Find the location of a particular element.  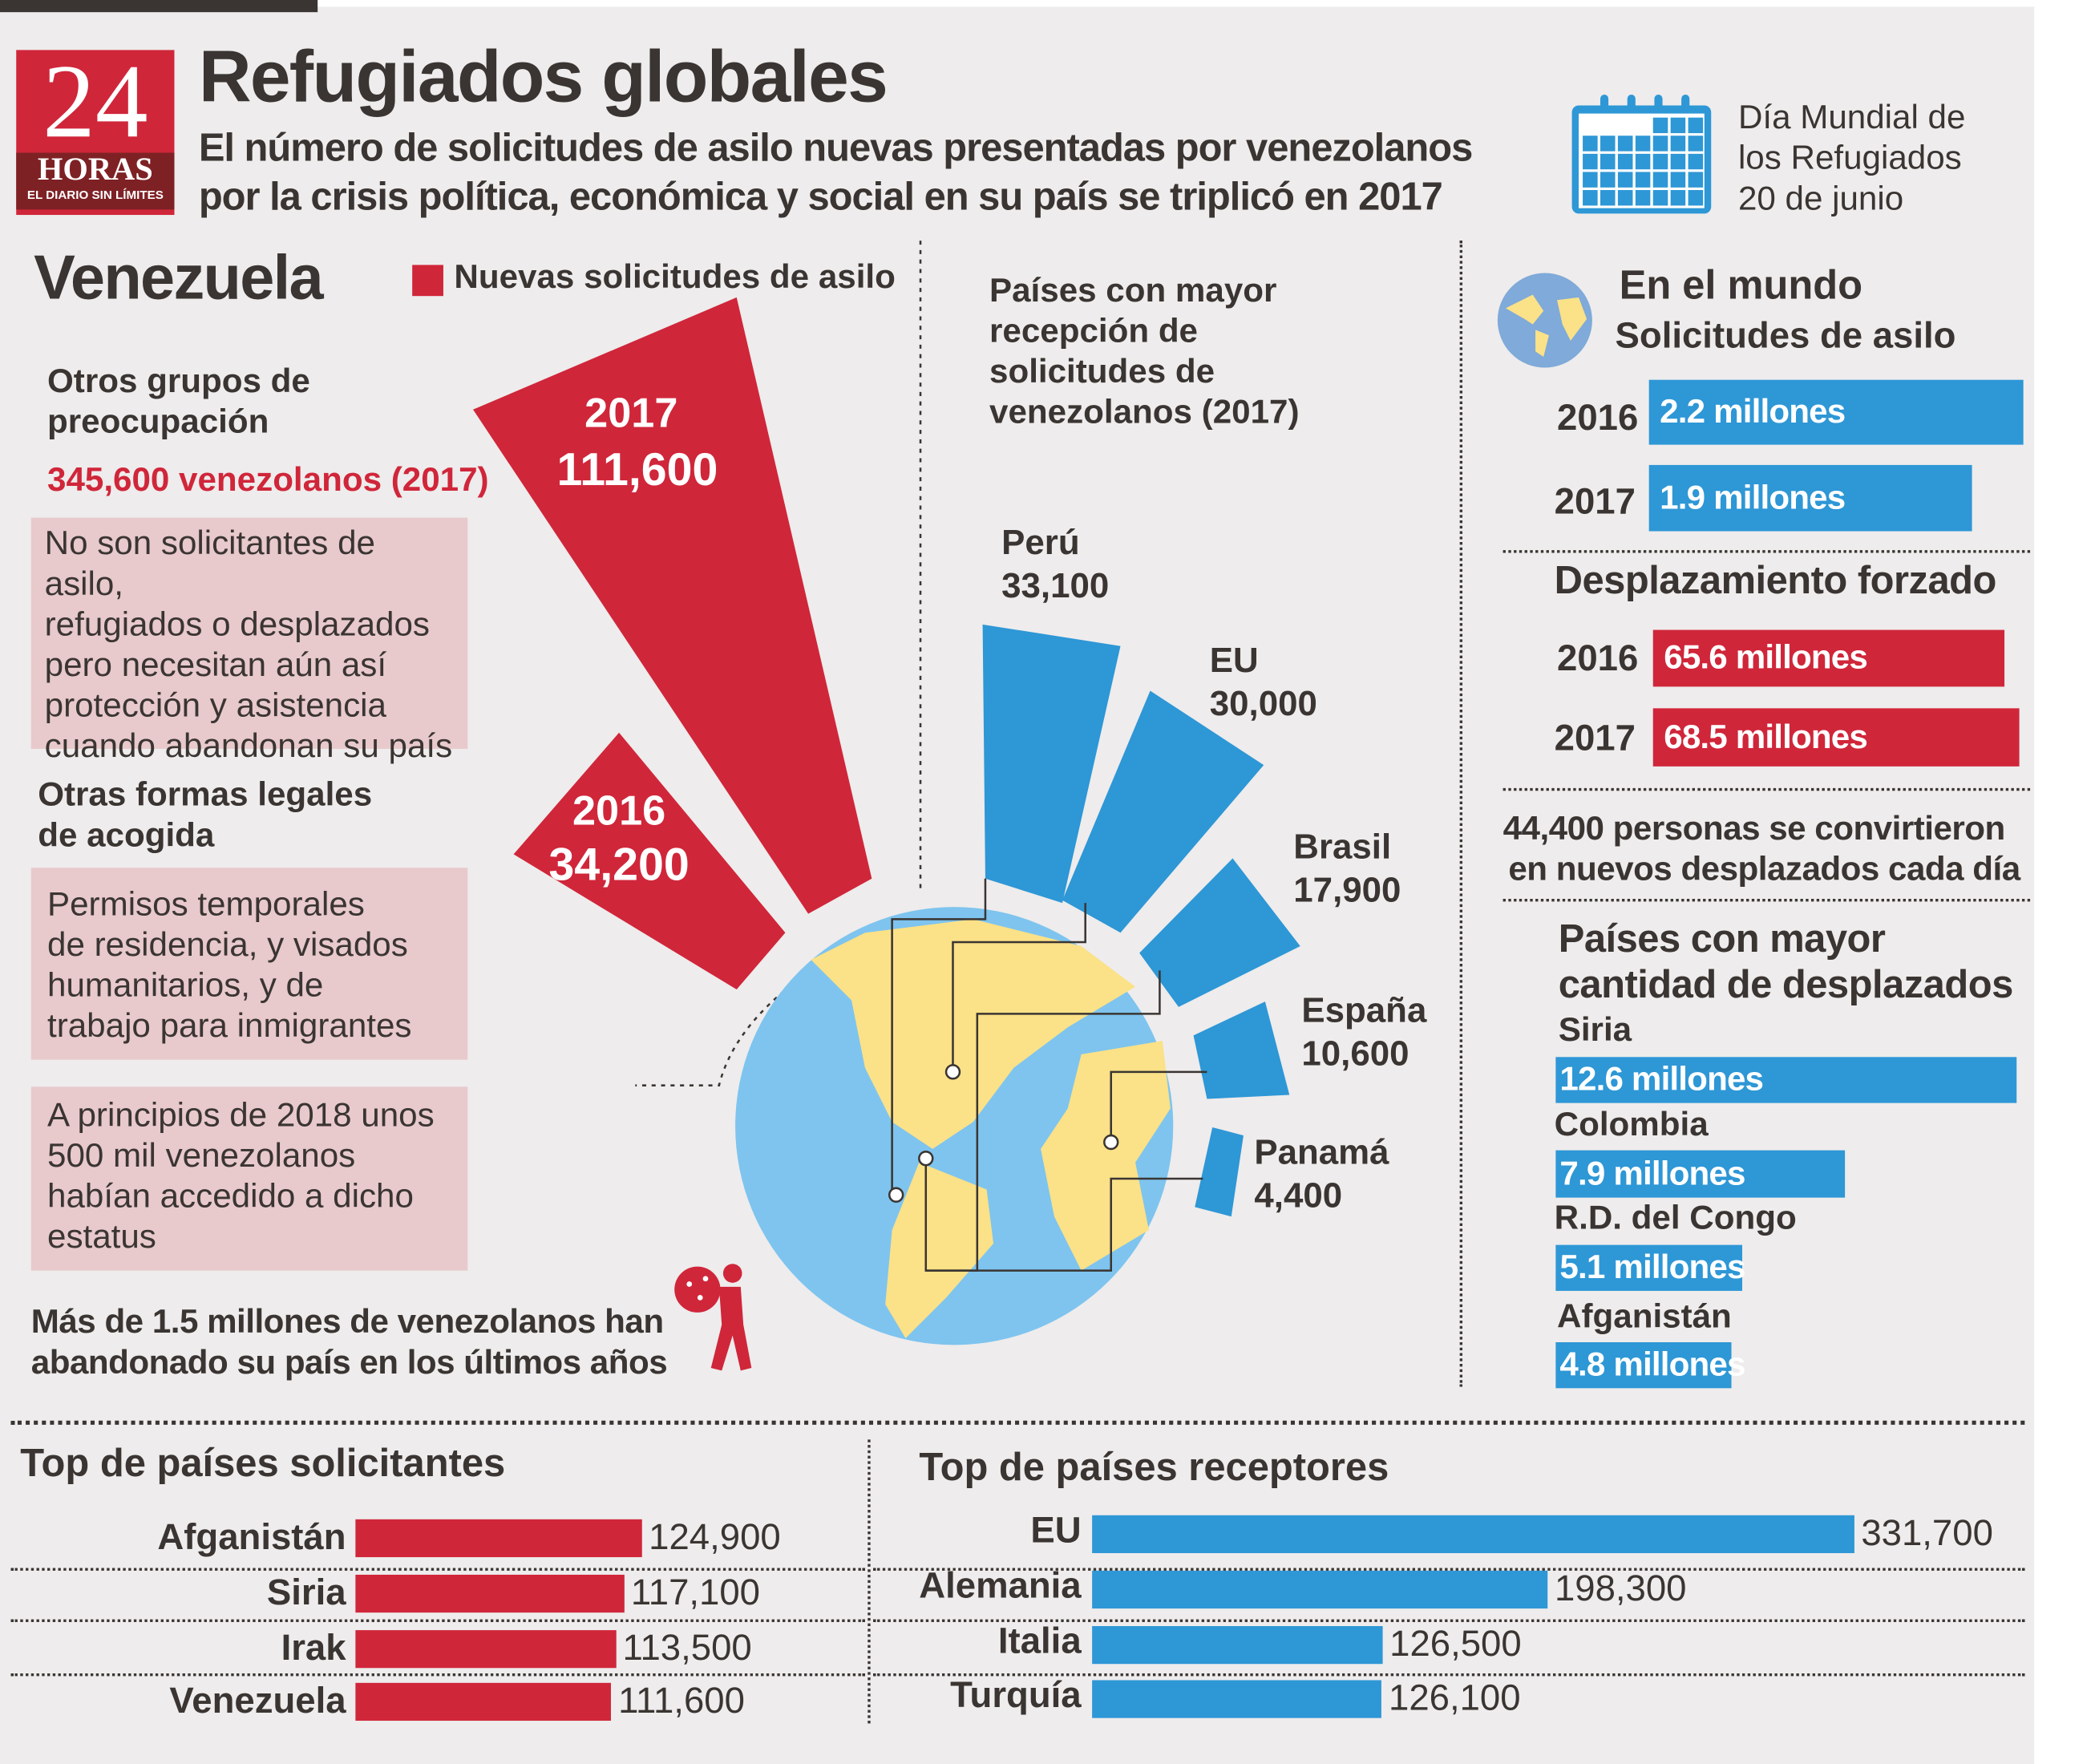

globe-icon is located at coordinates (1545, 320).